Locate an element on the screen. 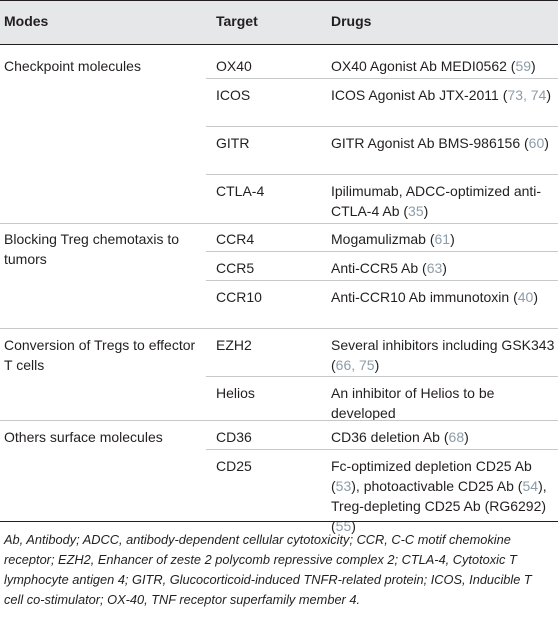  table-header: Modes Target Drugs is located at coordinates (279, 22).